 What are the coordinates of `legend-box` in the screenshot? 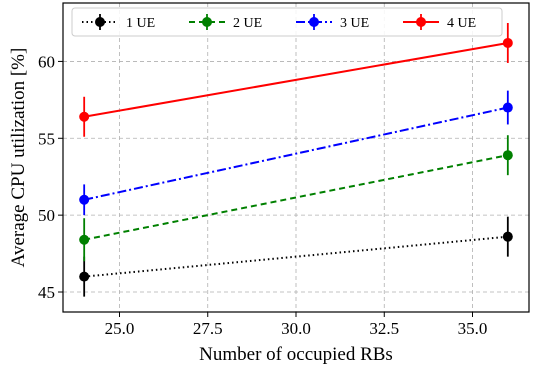 It's located at (287, 22).